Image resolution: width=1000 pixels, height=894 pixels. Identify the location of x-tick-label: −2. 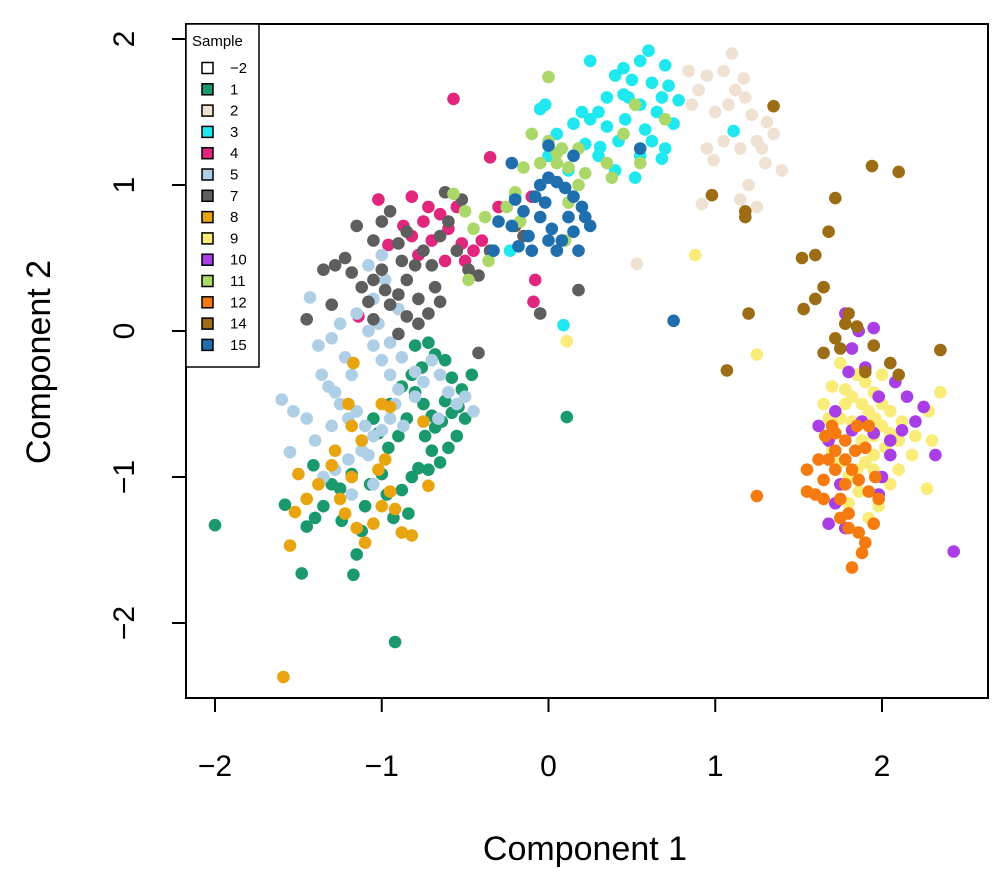
(215, 766).